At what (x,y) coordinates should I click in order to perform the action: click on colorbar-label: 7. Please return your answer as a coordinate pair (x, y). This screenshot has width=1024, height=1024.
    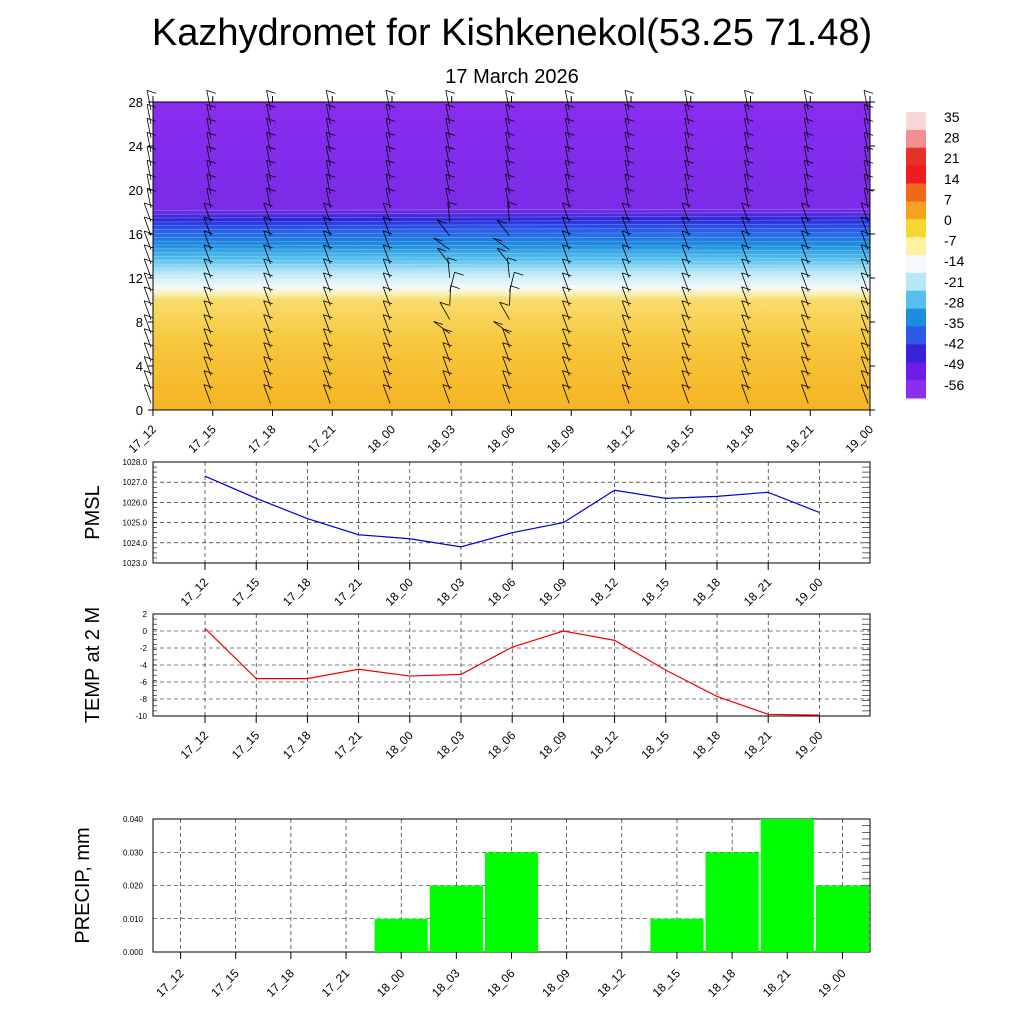
    Looking at the image, I should click on (948, 199).